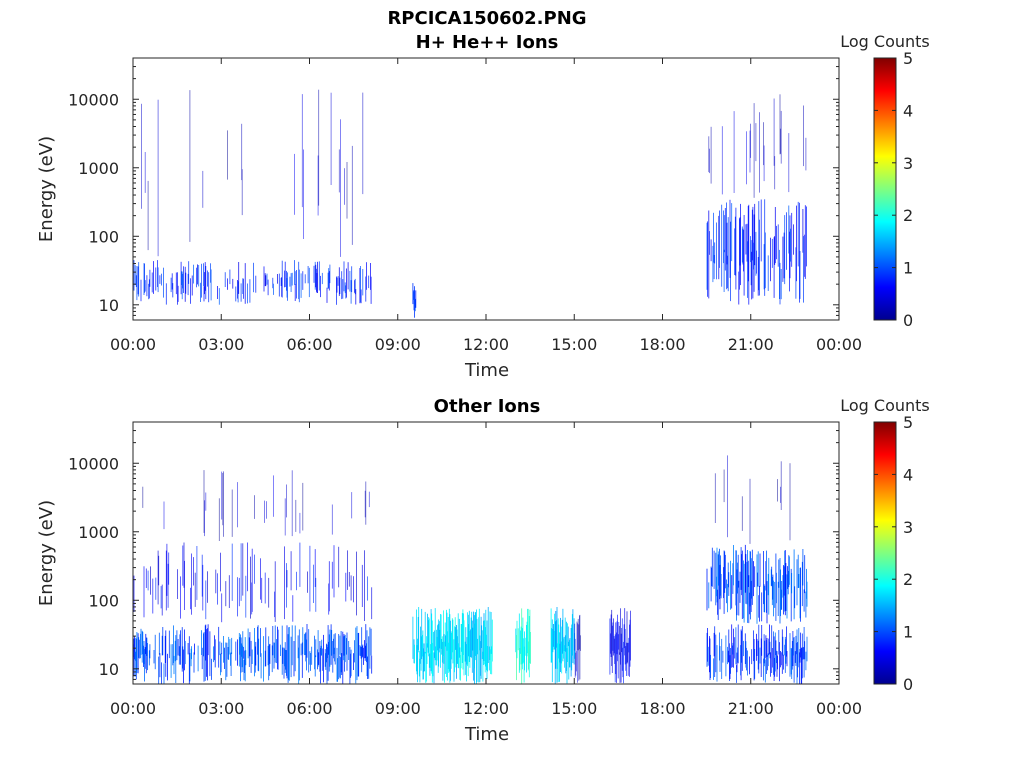 The image size is (1024, 768). Describe the element at coordinates (109, 305) in the screenshot. I see `y-tick-label: 10` at that location.